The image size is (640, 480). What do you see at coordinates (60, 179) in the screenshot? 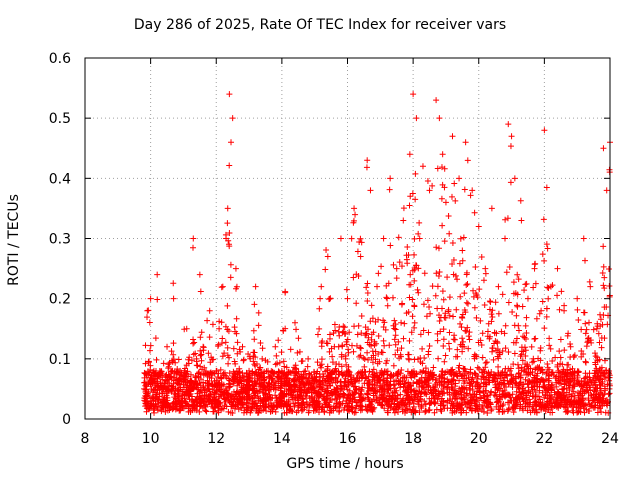
I see `y-tick-label: 0.4` at bounding box center [60, 179].